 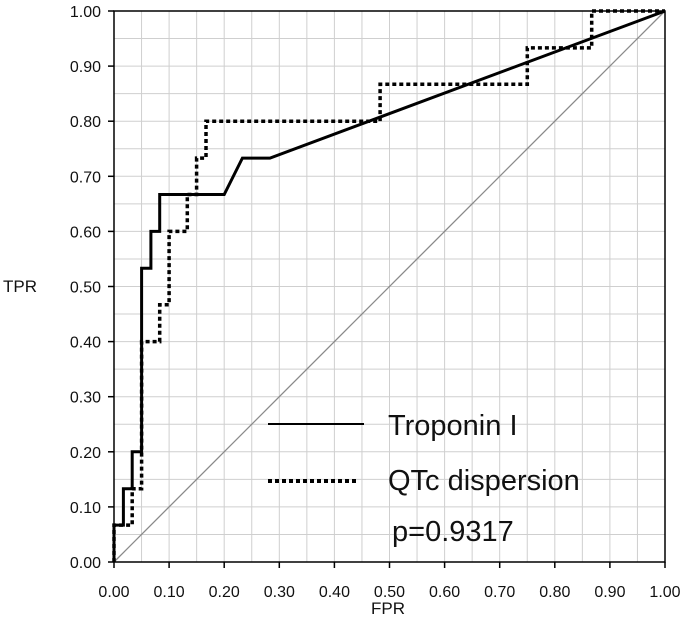 What do you see at coordinates (85, 177) in the screenshot?
I see `y-tick-label: 0.70` at bounding box center [85, 177].